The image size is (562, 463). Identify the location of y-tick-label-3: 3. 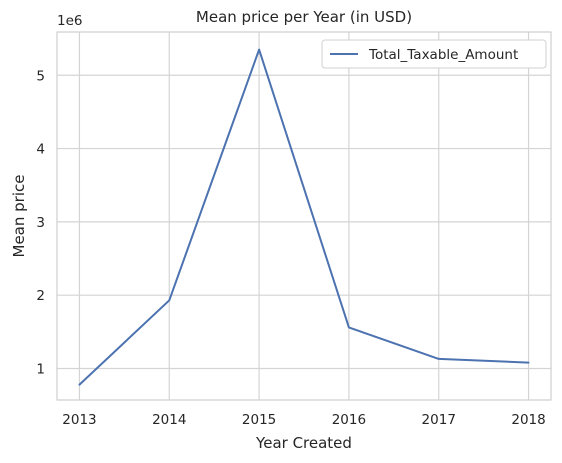
(40, 223).